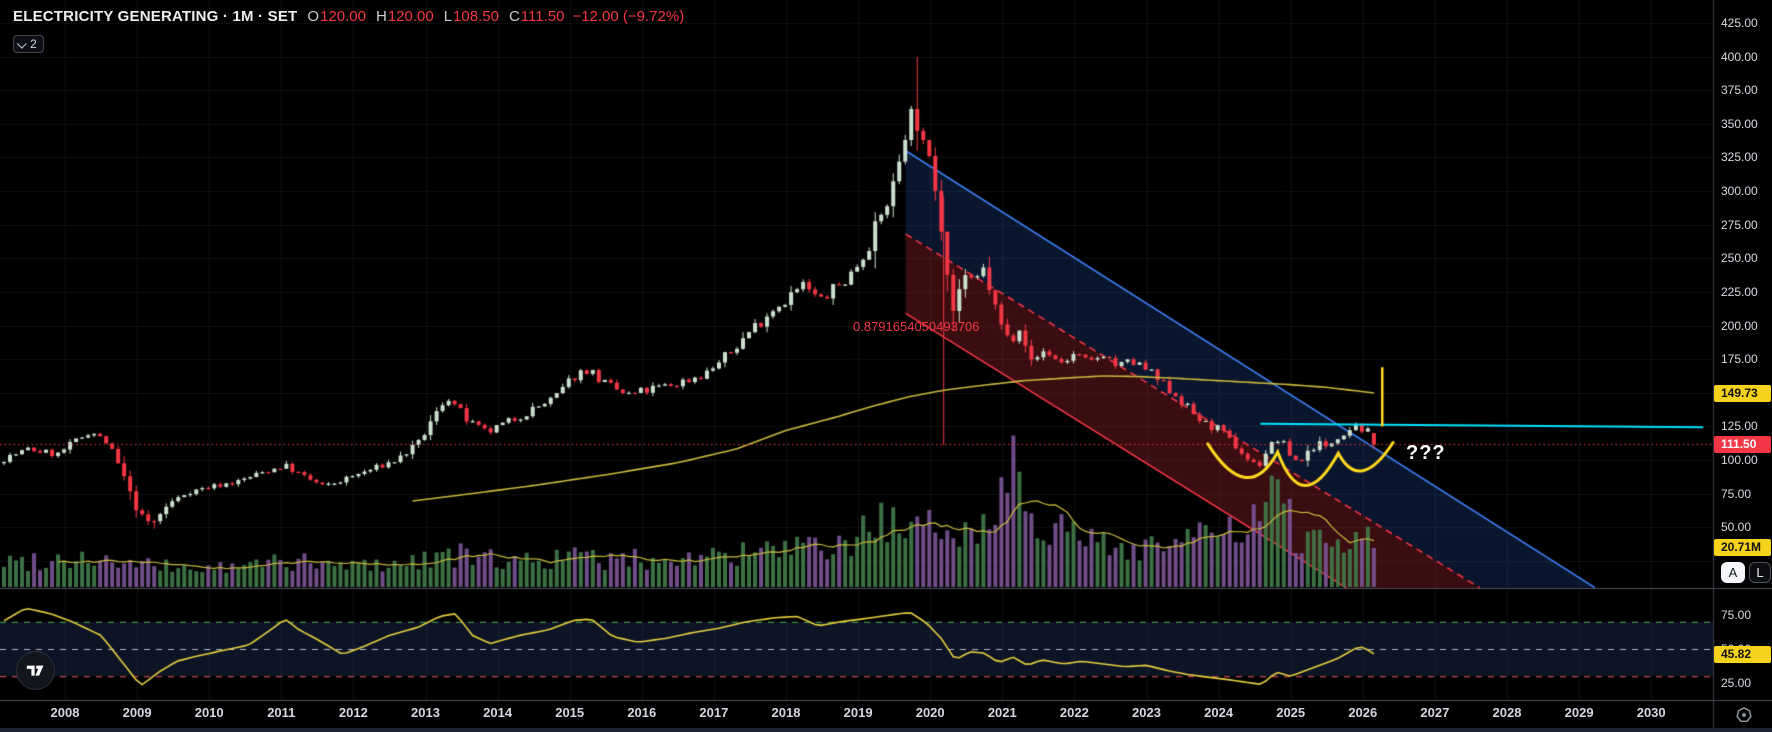 The width and height of the screenshot is (1772, 732). I want to click on log-scale-button: L, so click(1760, 572).